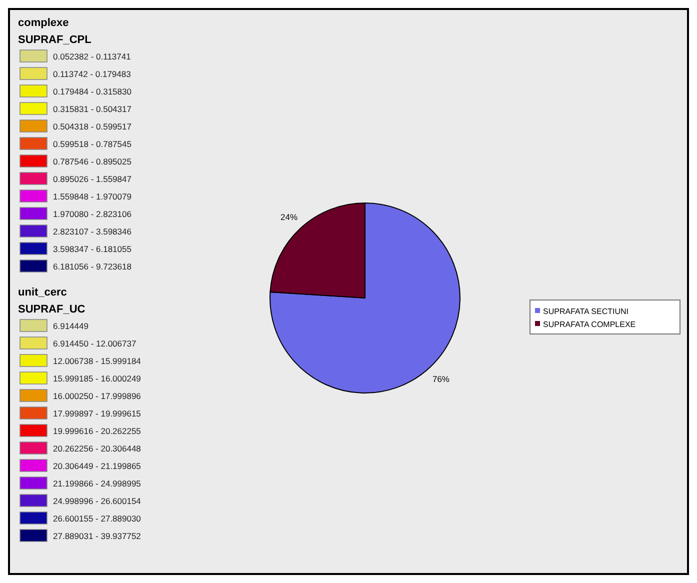 This screenshot has width=697, height=583. What do you see at coordinates (92, 57) in the screenshot?
I see `category-label: 0.052382 - 0.113741` at bounding box center [92, 57].